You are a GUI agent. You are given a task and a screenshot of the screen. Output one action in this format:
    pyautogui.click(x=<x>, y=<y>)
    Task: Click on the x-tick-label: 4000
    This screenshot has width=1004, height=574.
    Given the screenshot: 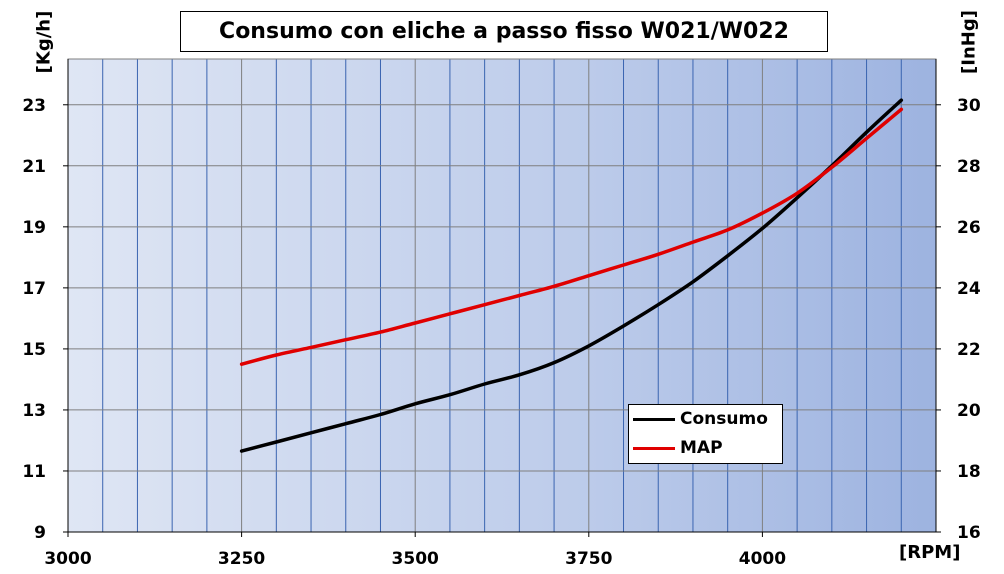 What is the action you would take?
    pyautogui.click(x=762, y=559)
    